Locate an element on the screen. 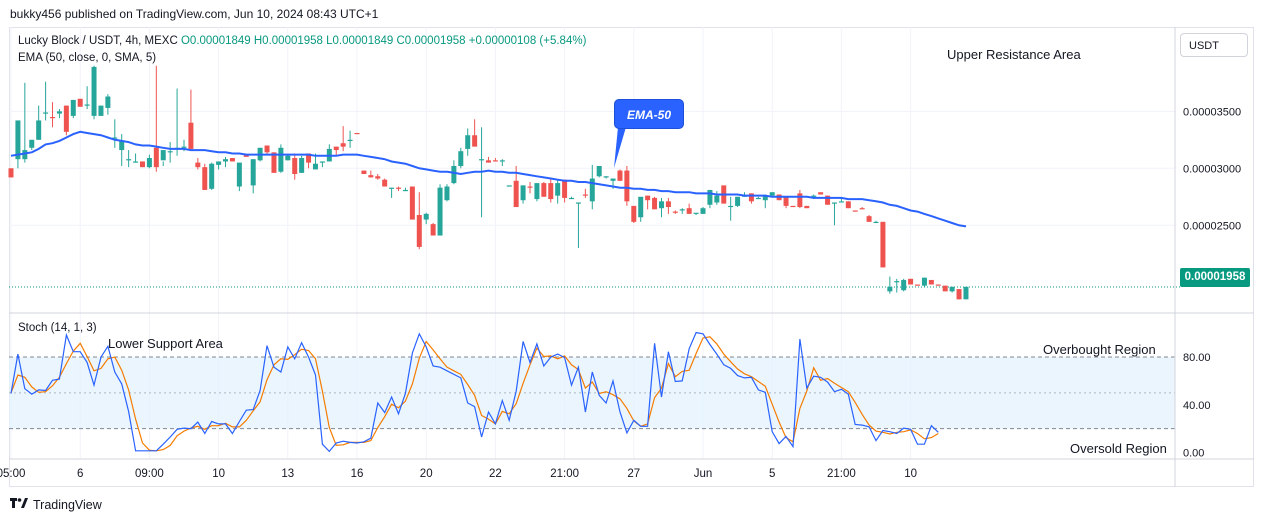 Image resolution: width=1265 pixels, height=522 pixels. tradingview-logo-icon is located at coordinates (19, 504).